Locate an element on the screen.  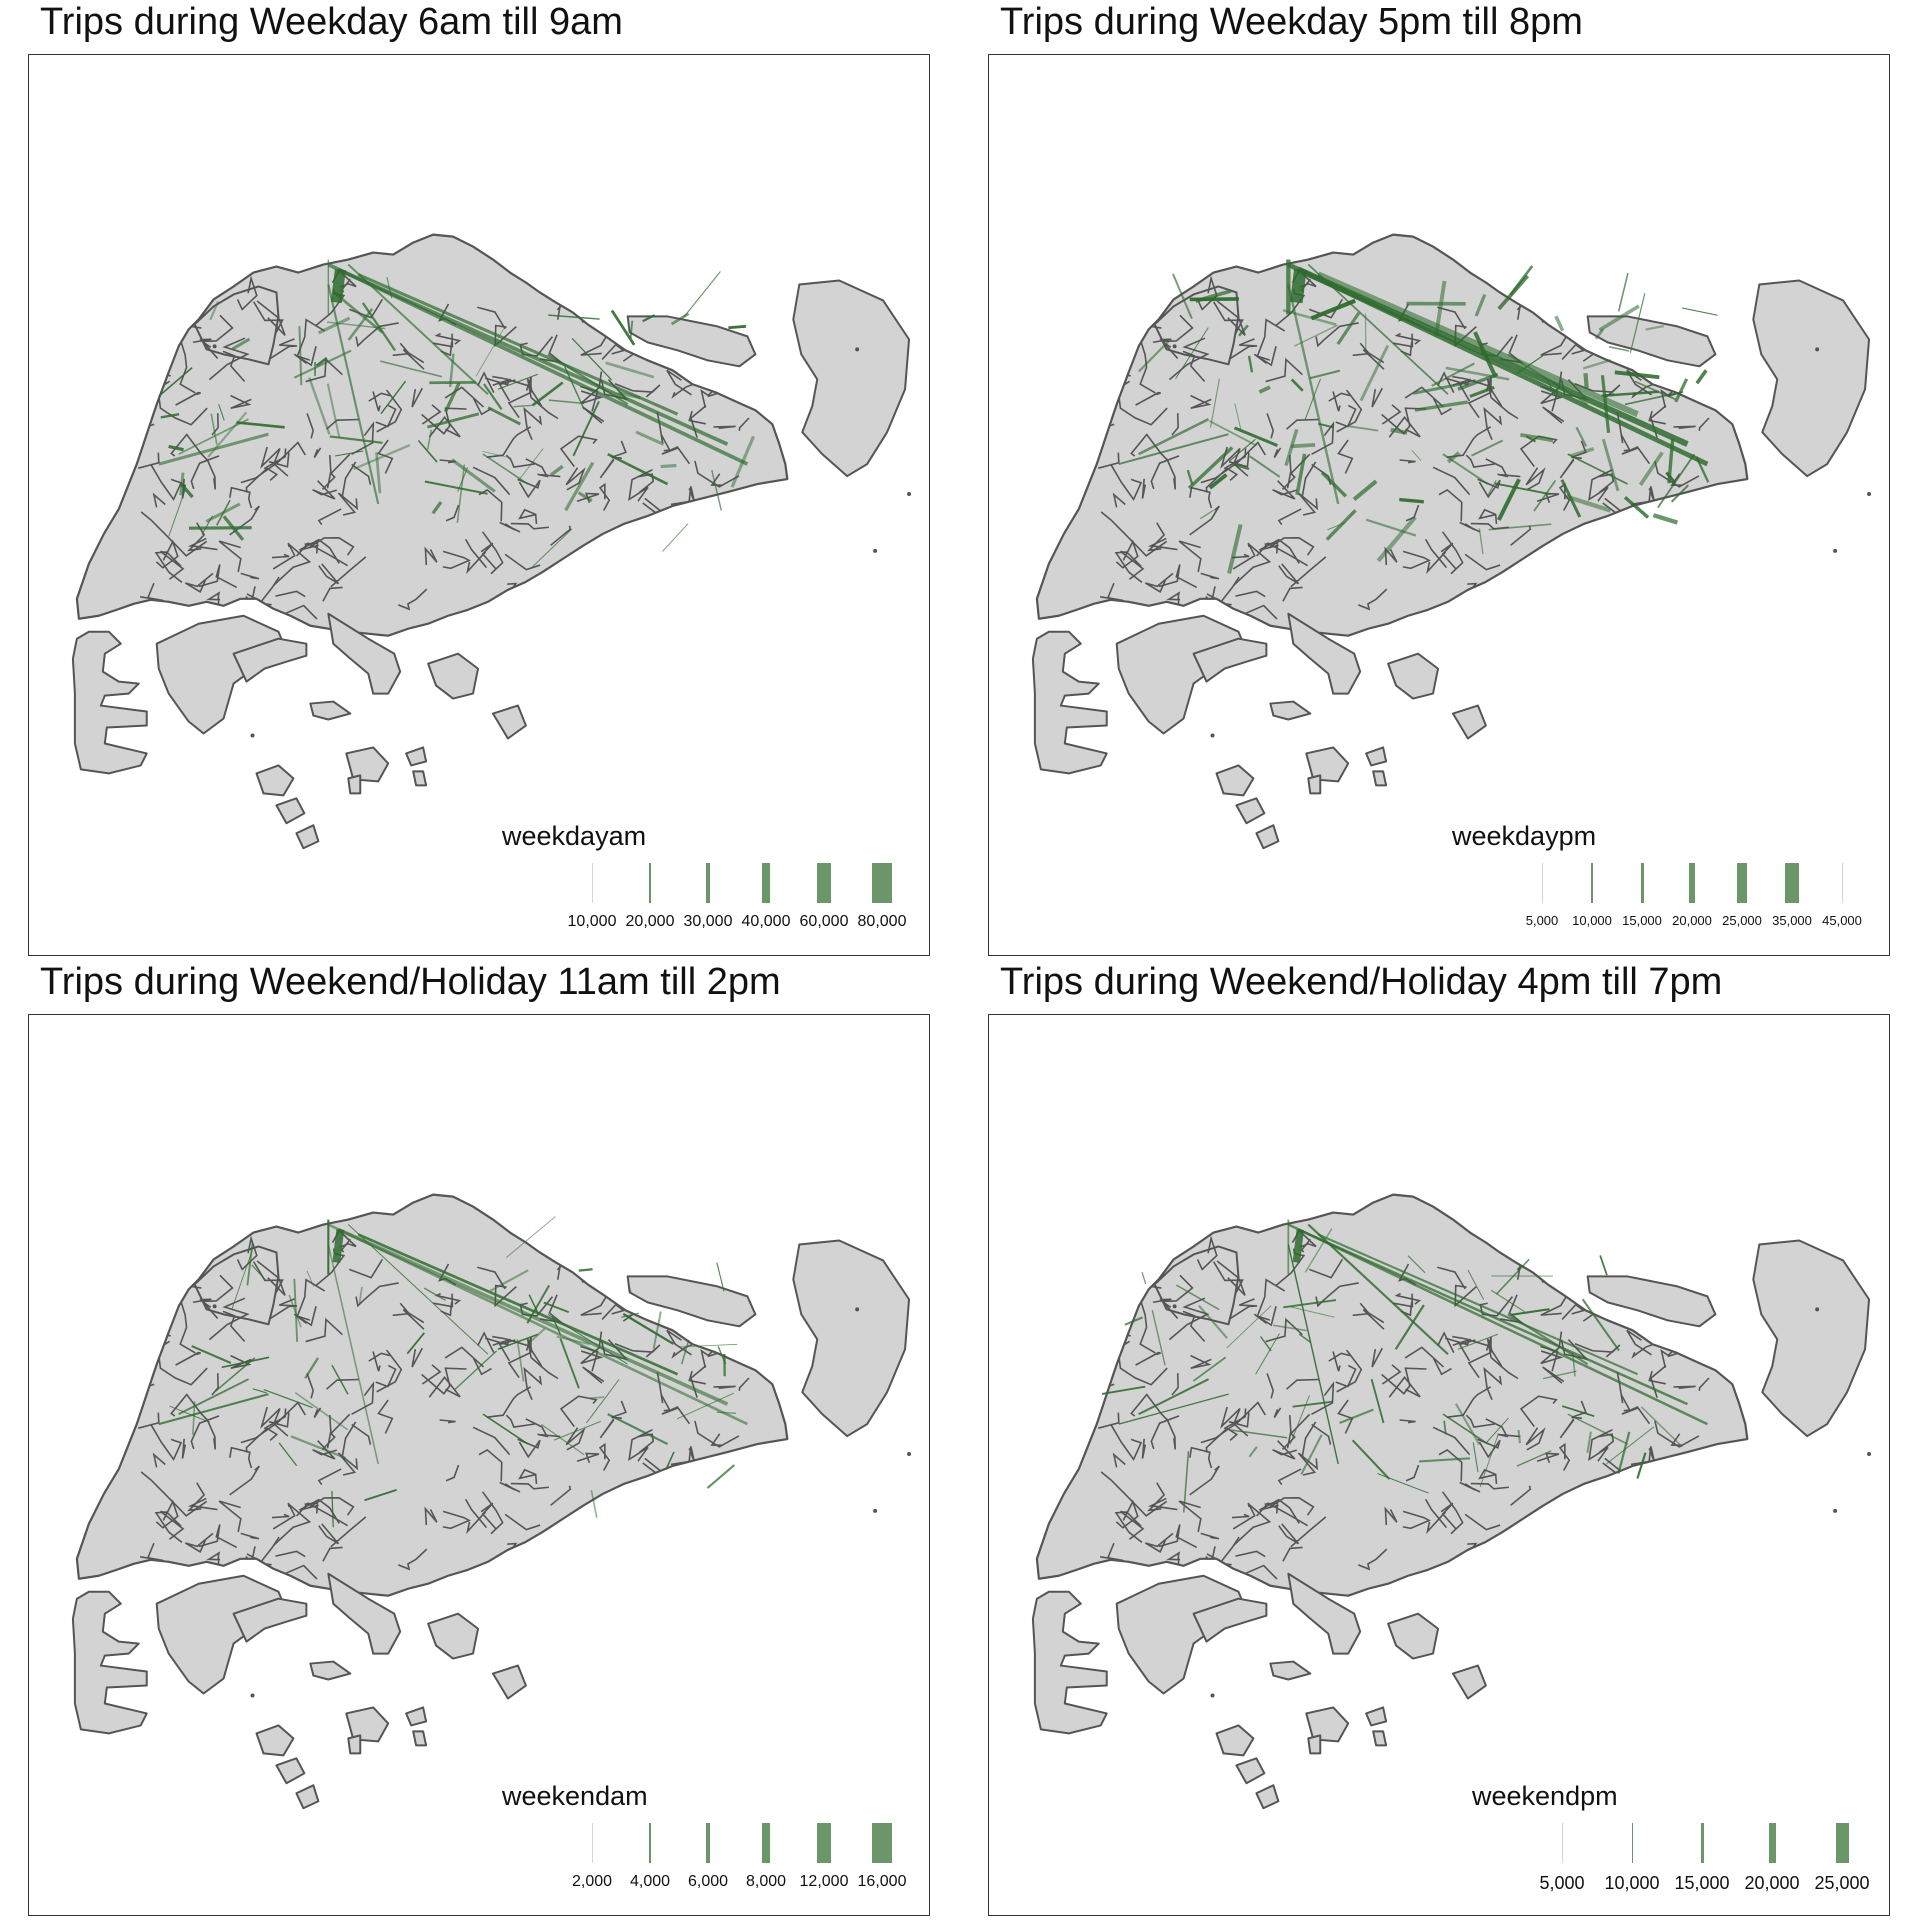
flow-lines is located at coordinates (453, 1372).